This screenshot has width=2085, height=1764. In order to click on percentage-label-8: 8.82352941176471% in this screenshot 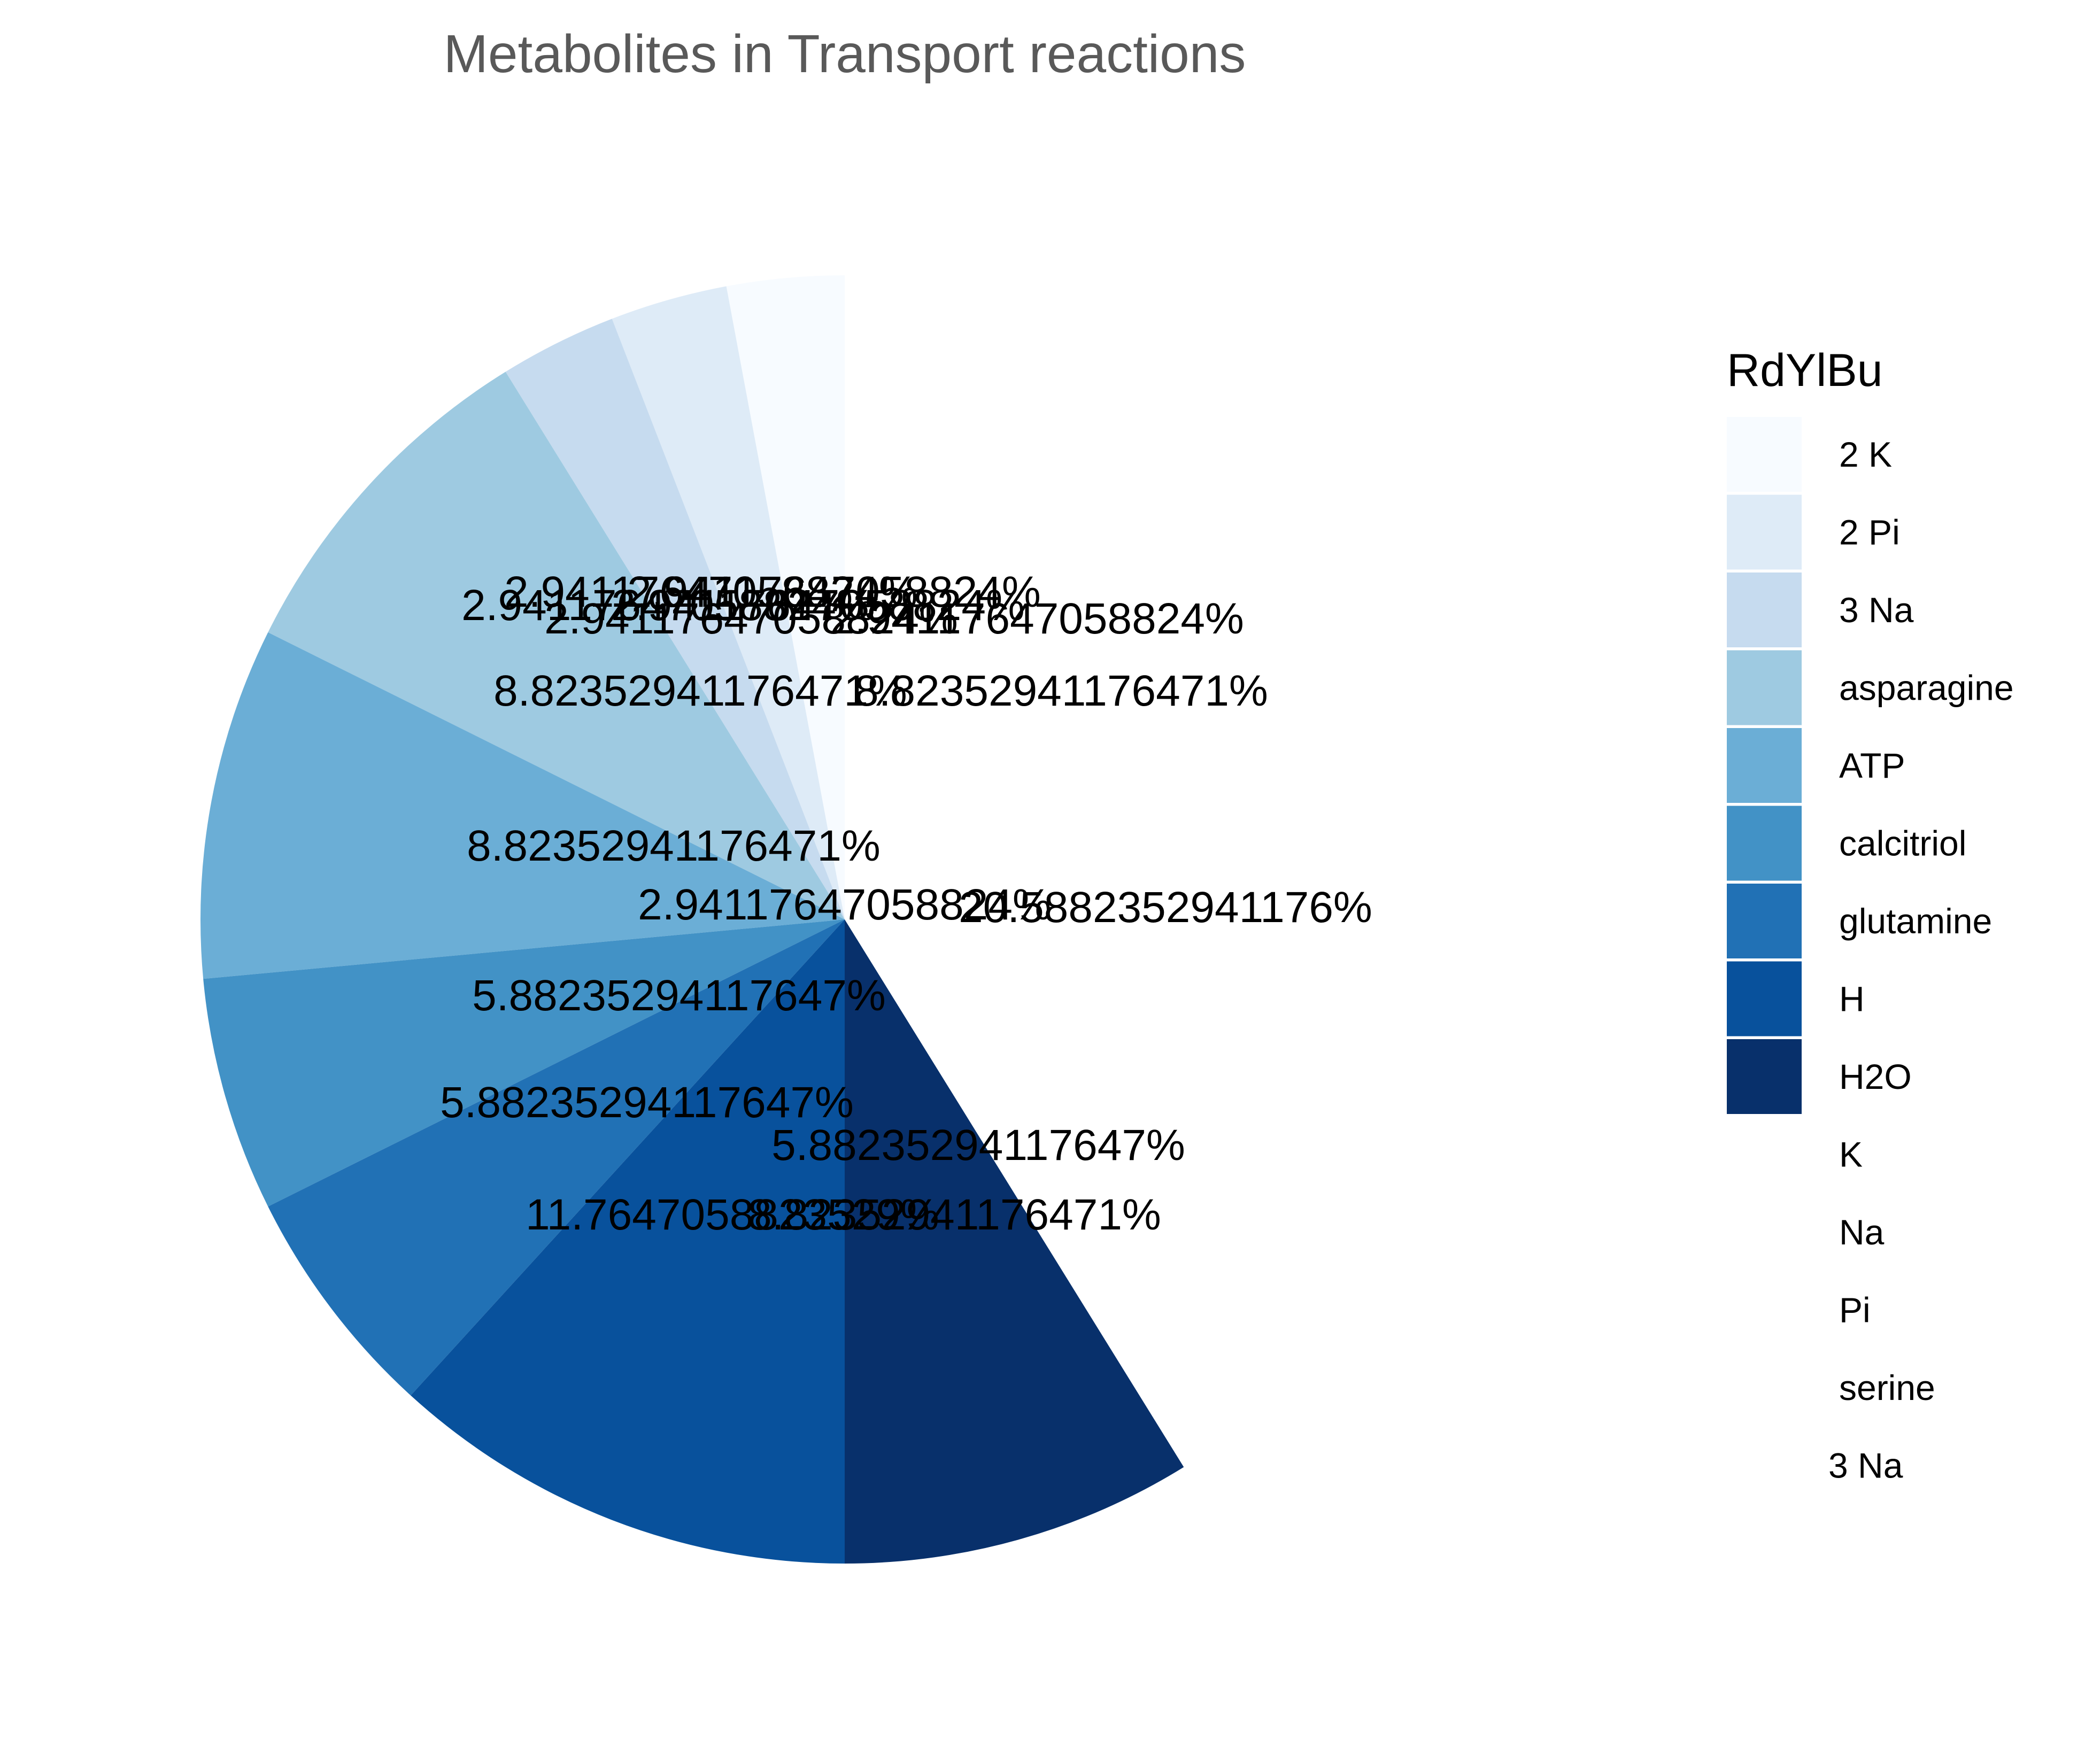, I will do `click(954, 1214)`.